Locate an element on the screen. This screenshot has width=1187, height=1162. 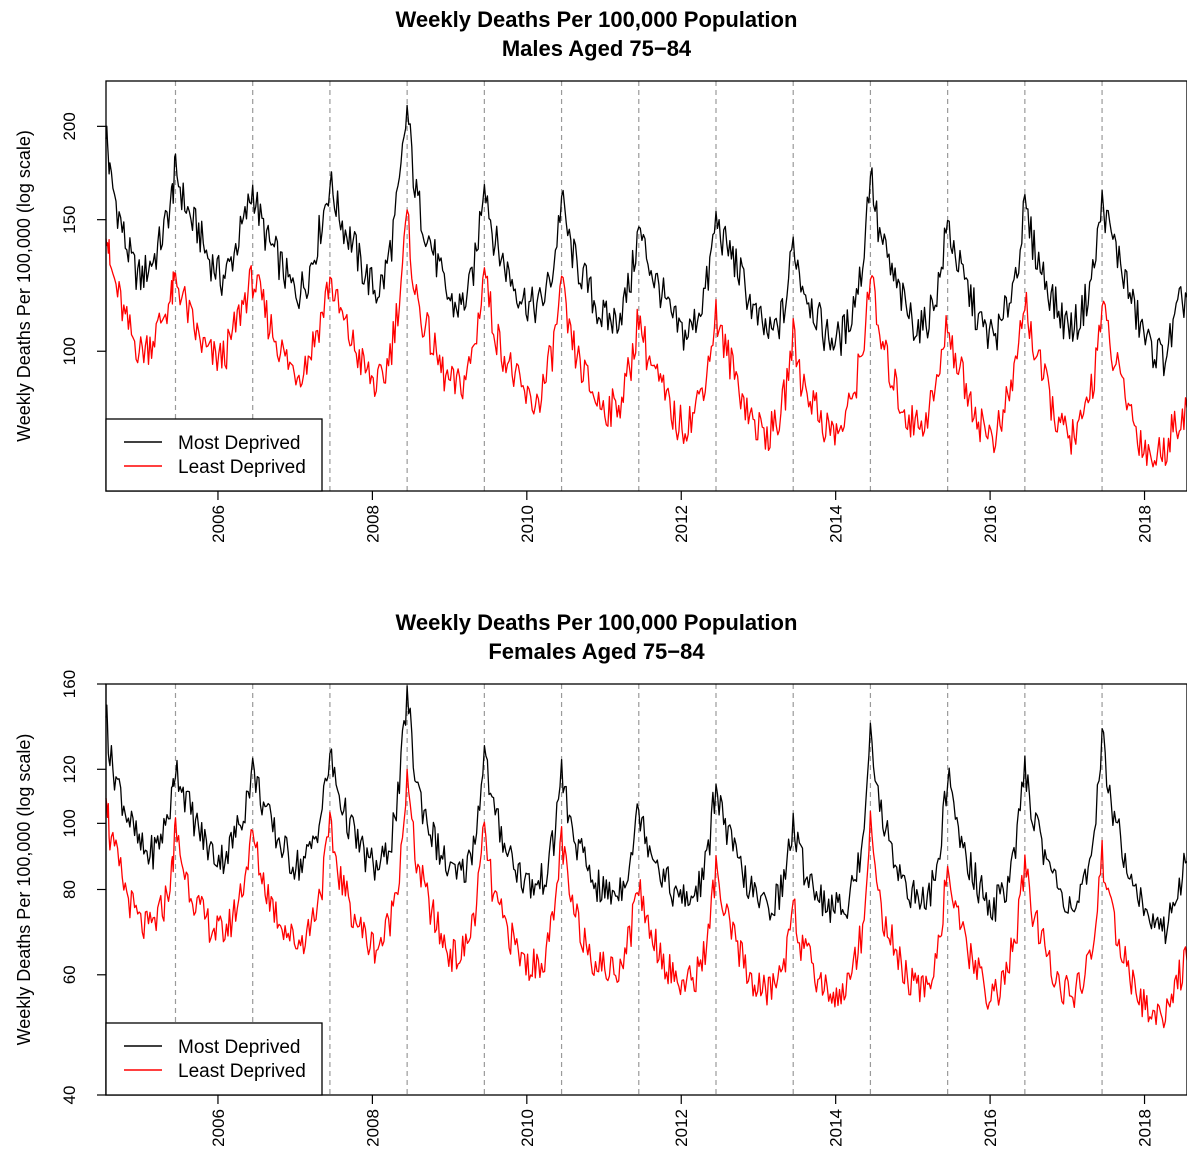
y-tick-label: 60 is located at coordinates (69, 974).